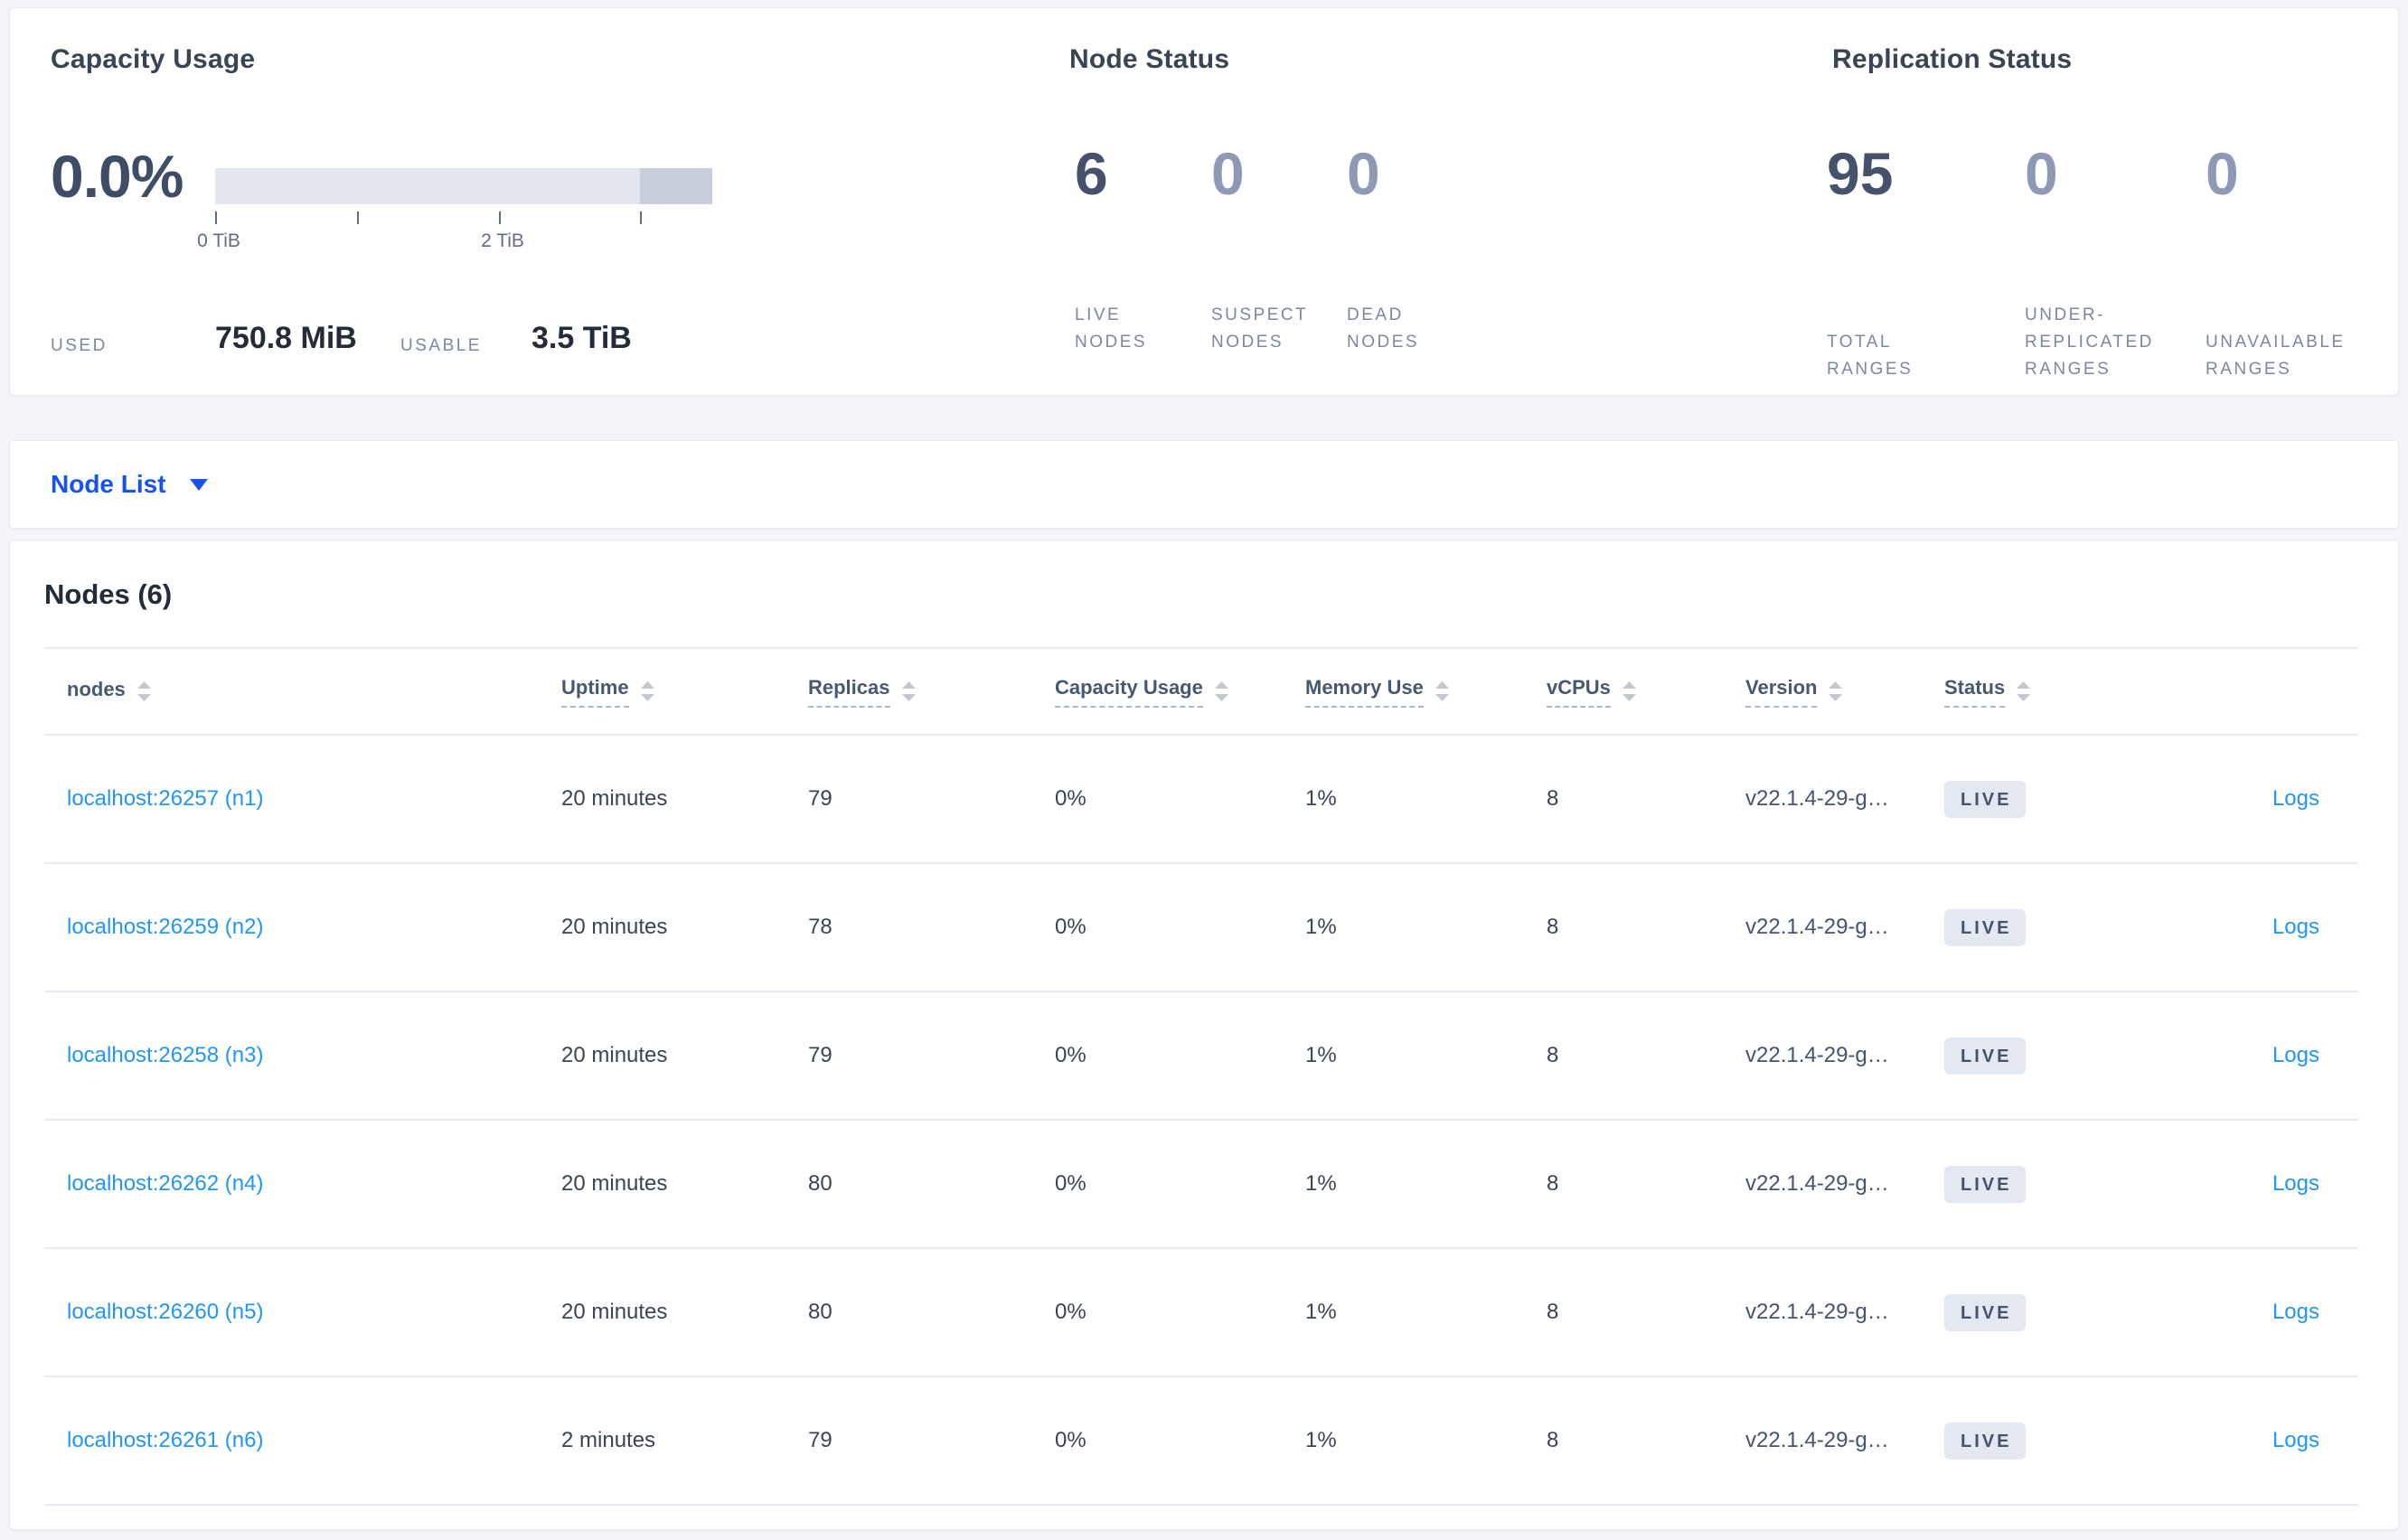 The height and width of the screenshot is (1540, 2408). Describe the element at coordinates (198, 484) in the screenshot. I see `chevron-down-icon` at that location.